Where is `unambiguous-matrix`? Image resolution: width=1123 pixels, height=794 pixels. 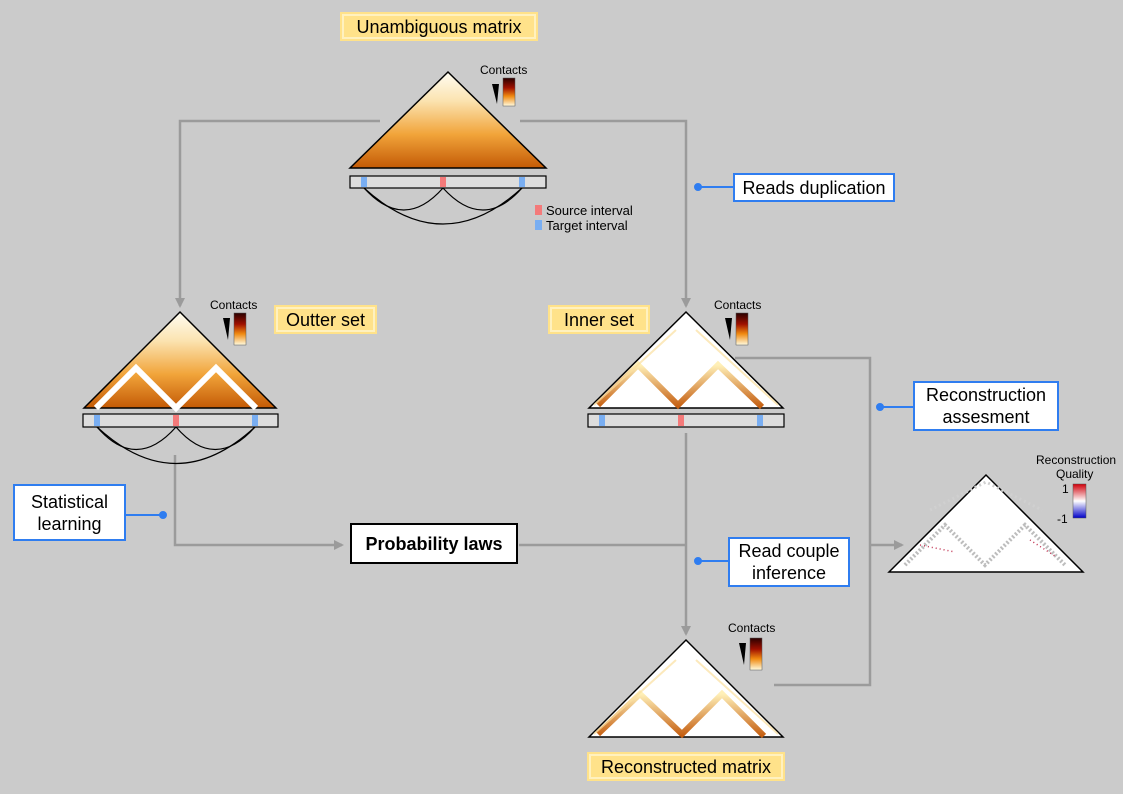
unambiguous-matrix is located at coordinates (448, 147).